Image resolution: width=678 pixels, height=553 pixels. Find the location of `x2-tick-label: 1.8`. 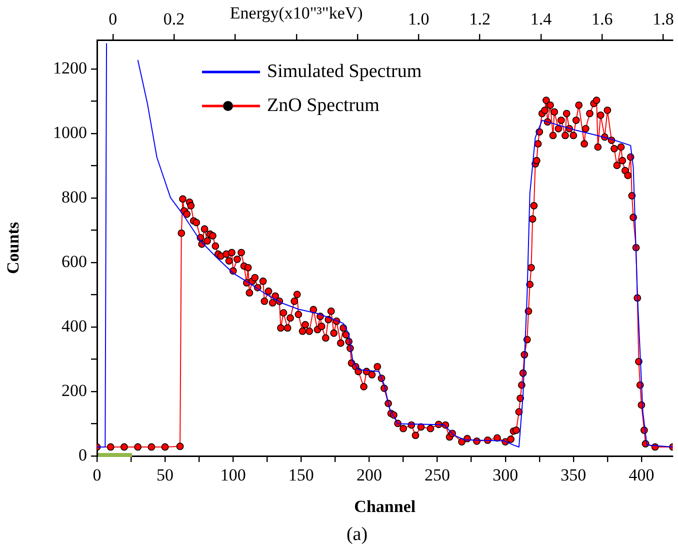

x2-tick-label: 1.8 is located at coordinates (663, 18).